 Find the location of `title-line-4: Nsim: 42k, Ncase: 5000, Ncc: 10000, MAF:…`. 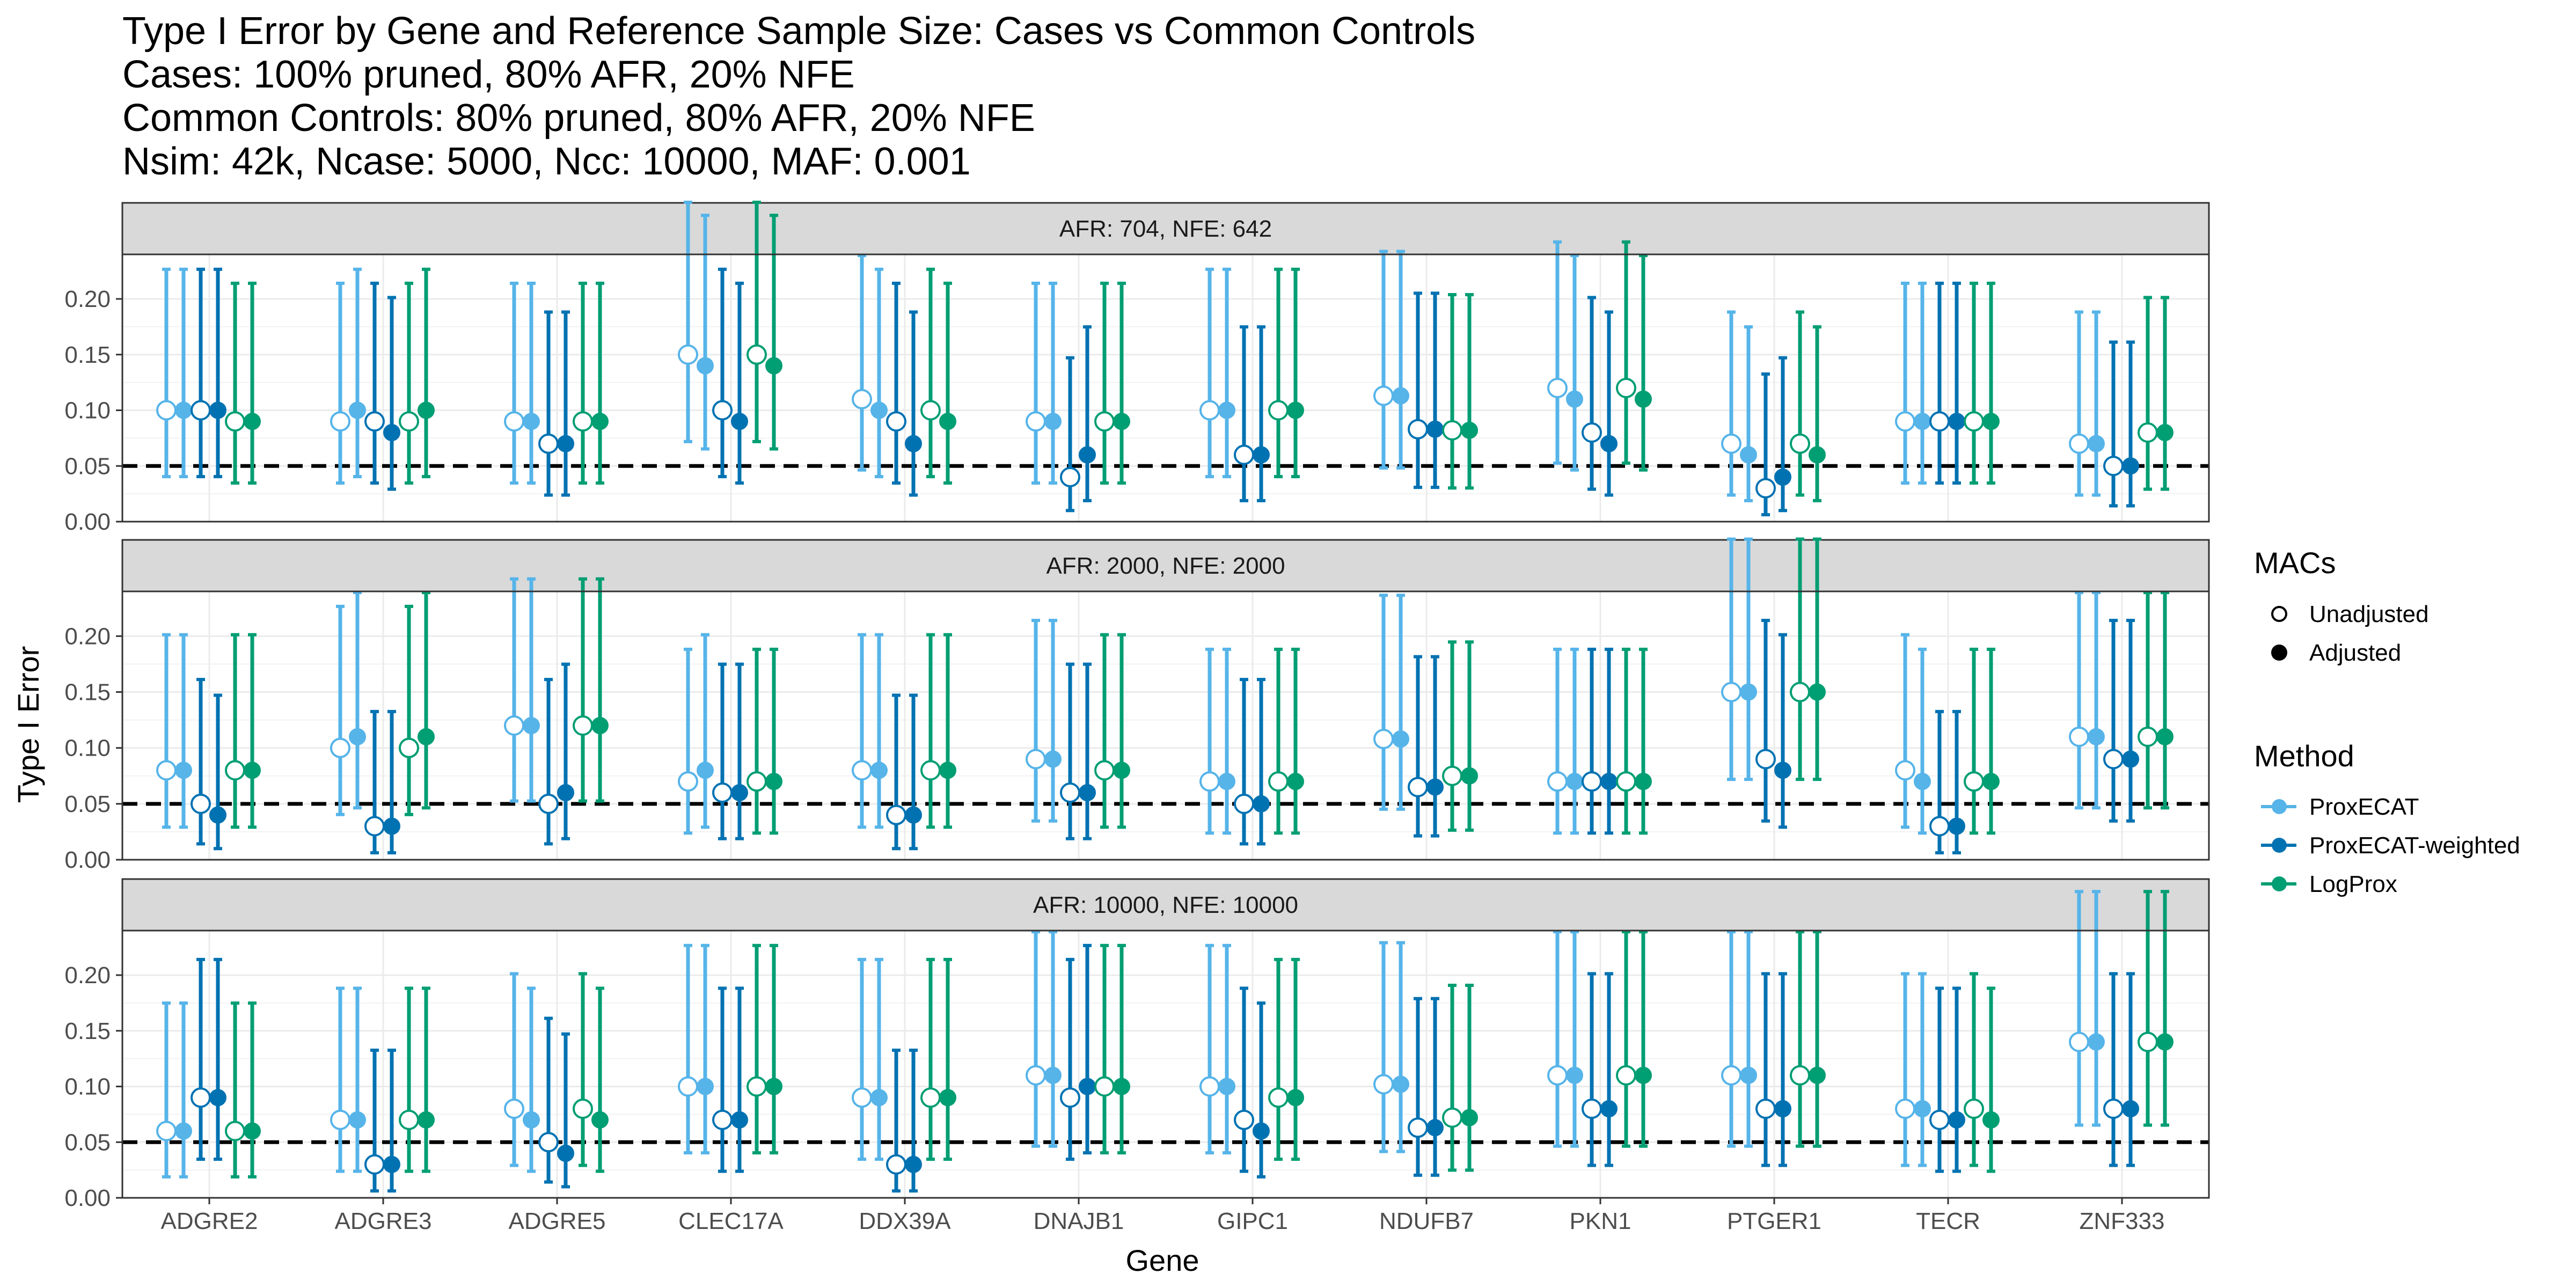

title-line-4: Nsim: 42k, Ncase: 5000, Ncc: 10000, MAF:… is located at coordinates (546, 161).